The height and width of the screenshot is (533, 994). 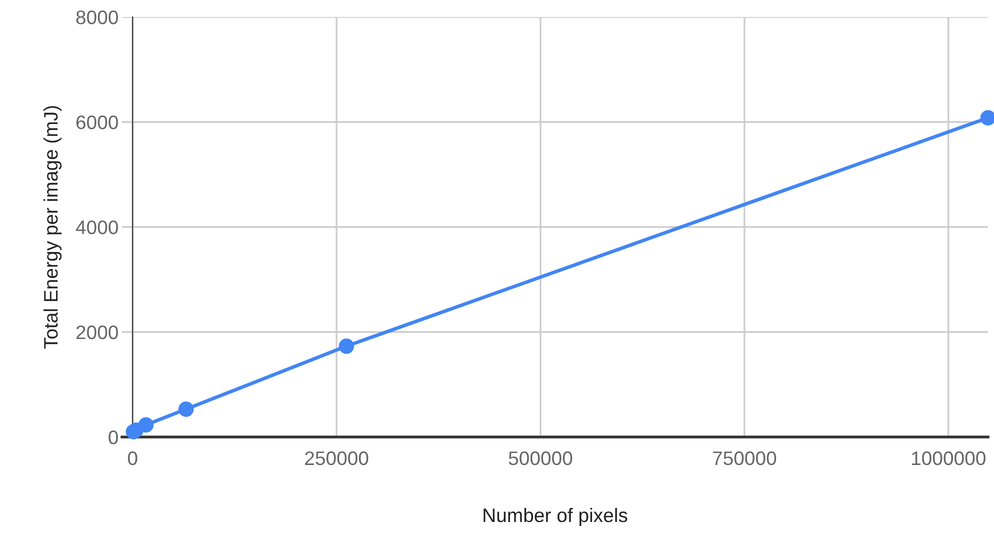 What do you see at coordinates (949, 458) in the screenshot?
I see `x-tick-label: 1000000` at bounding box center [949, 458].